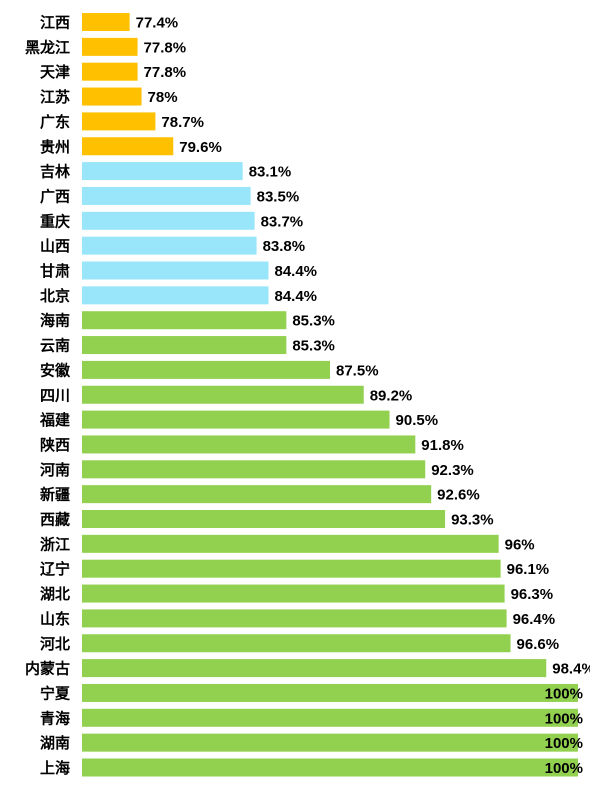 The height and width of the screenshot is (800, 590). I want to click on category-label: 广西, so click(55, 196).